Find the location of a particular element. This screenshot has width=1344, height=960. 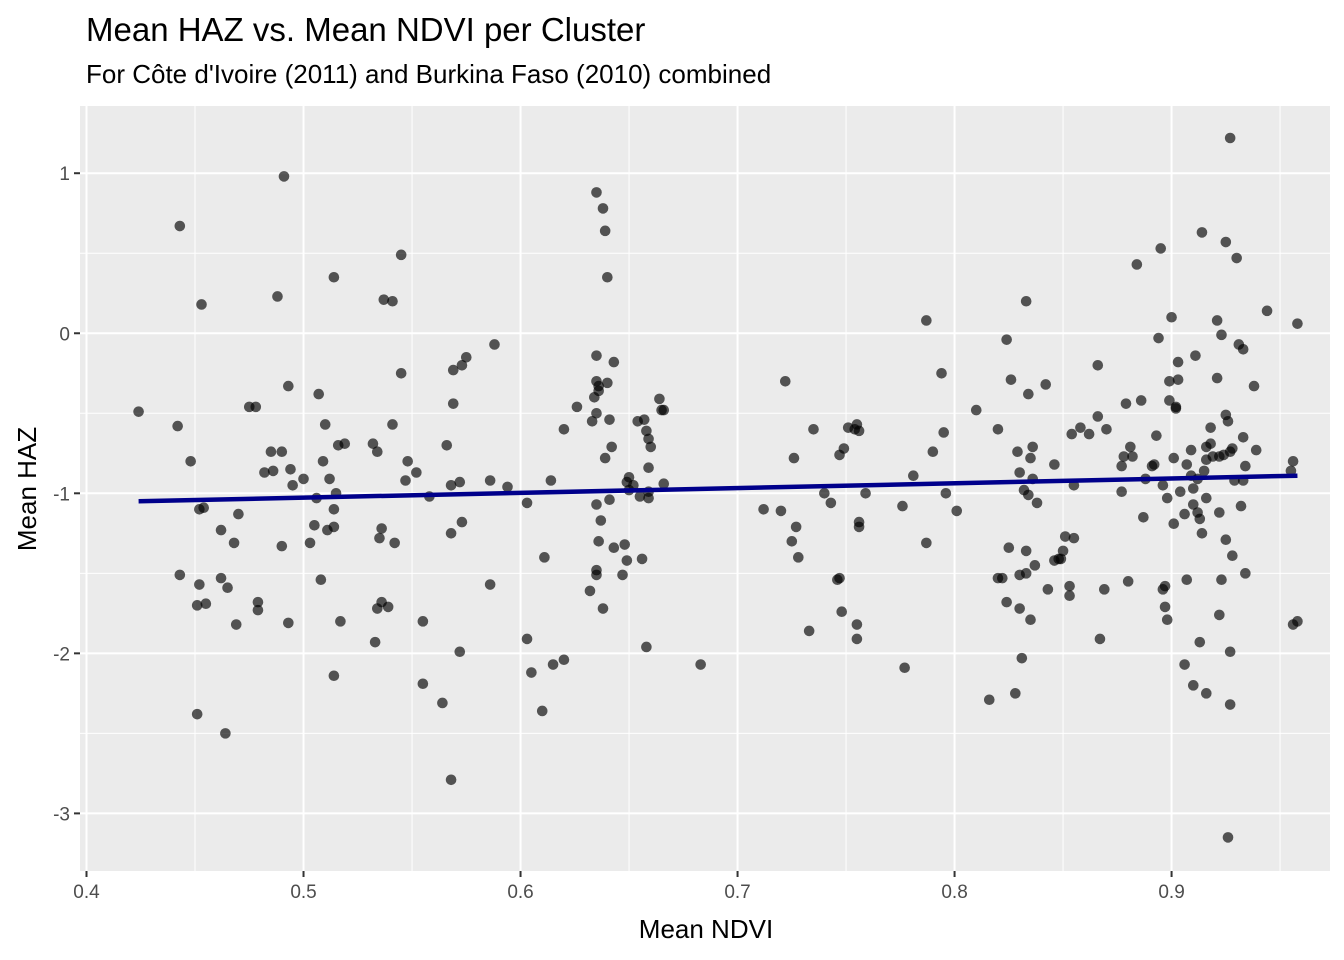

x-tick-label: 0.8 is located at coordinates (954, 892).